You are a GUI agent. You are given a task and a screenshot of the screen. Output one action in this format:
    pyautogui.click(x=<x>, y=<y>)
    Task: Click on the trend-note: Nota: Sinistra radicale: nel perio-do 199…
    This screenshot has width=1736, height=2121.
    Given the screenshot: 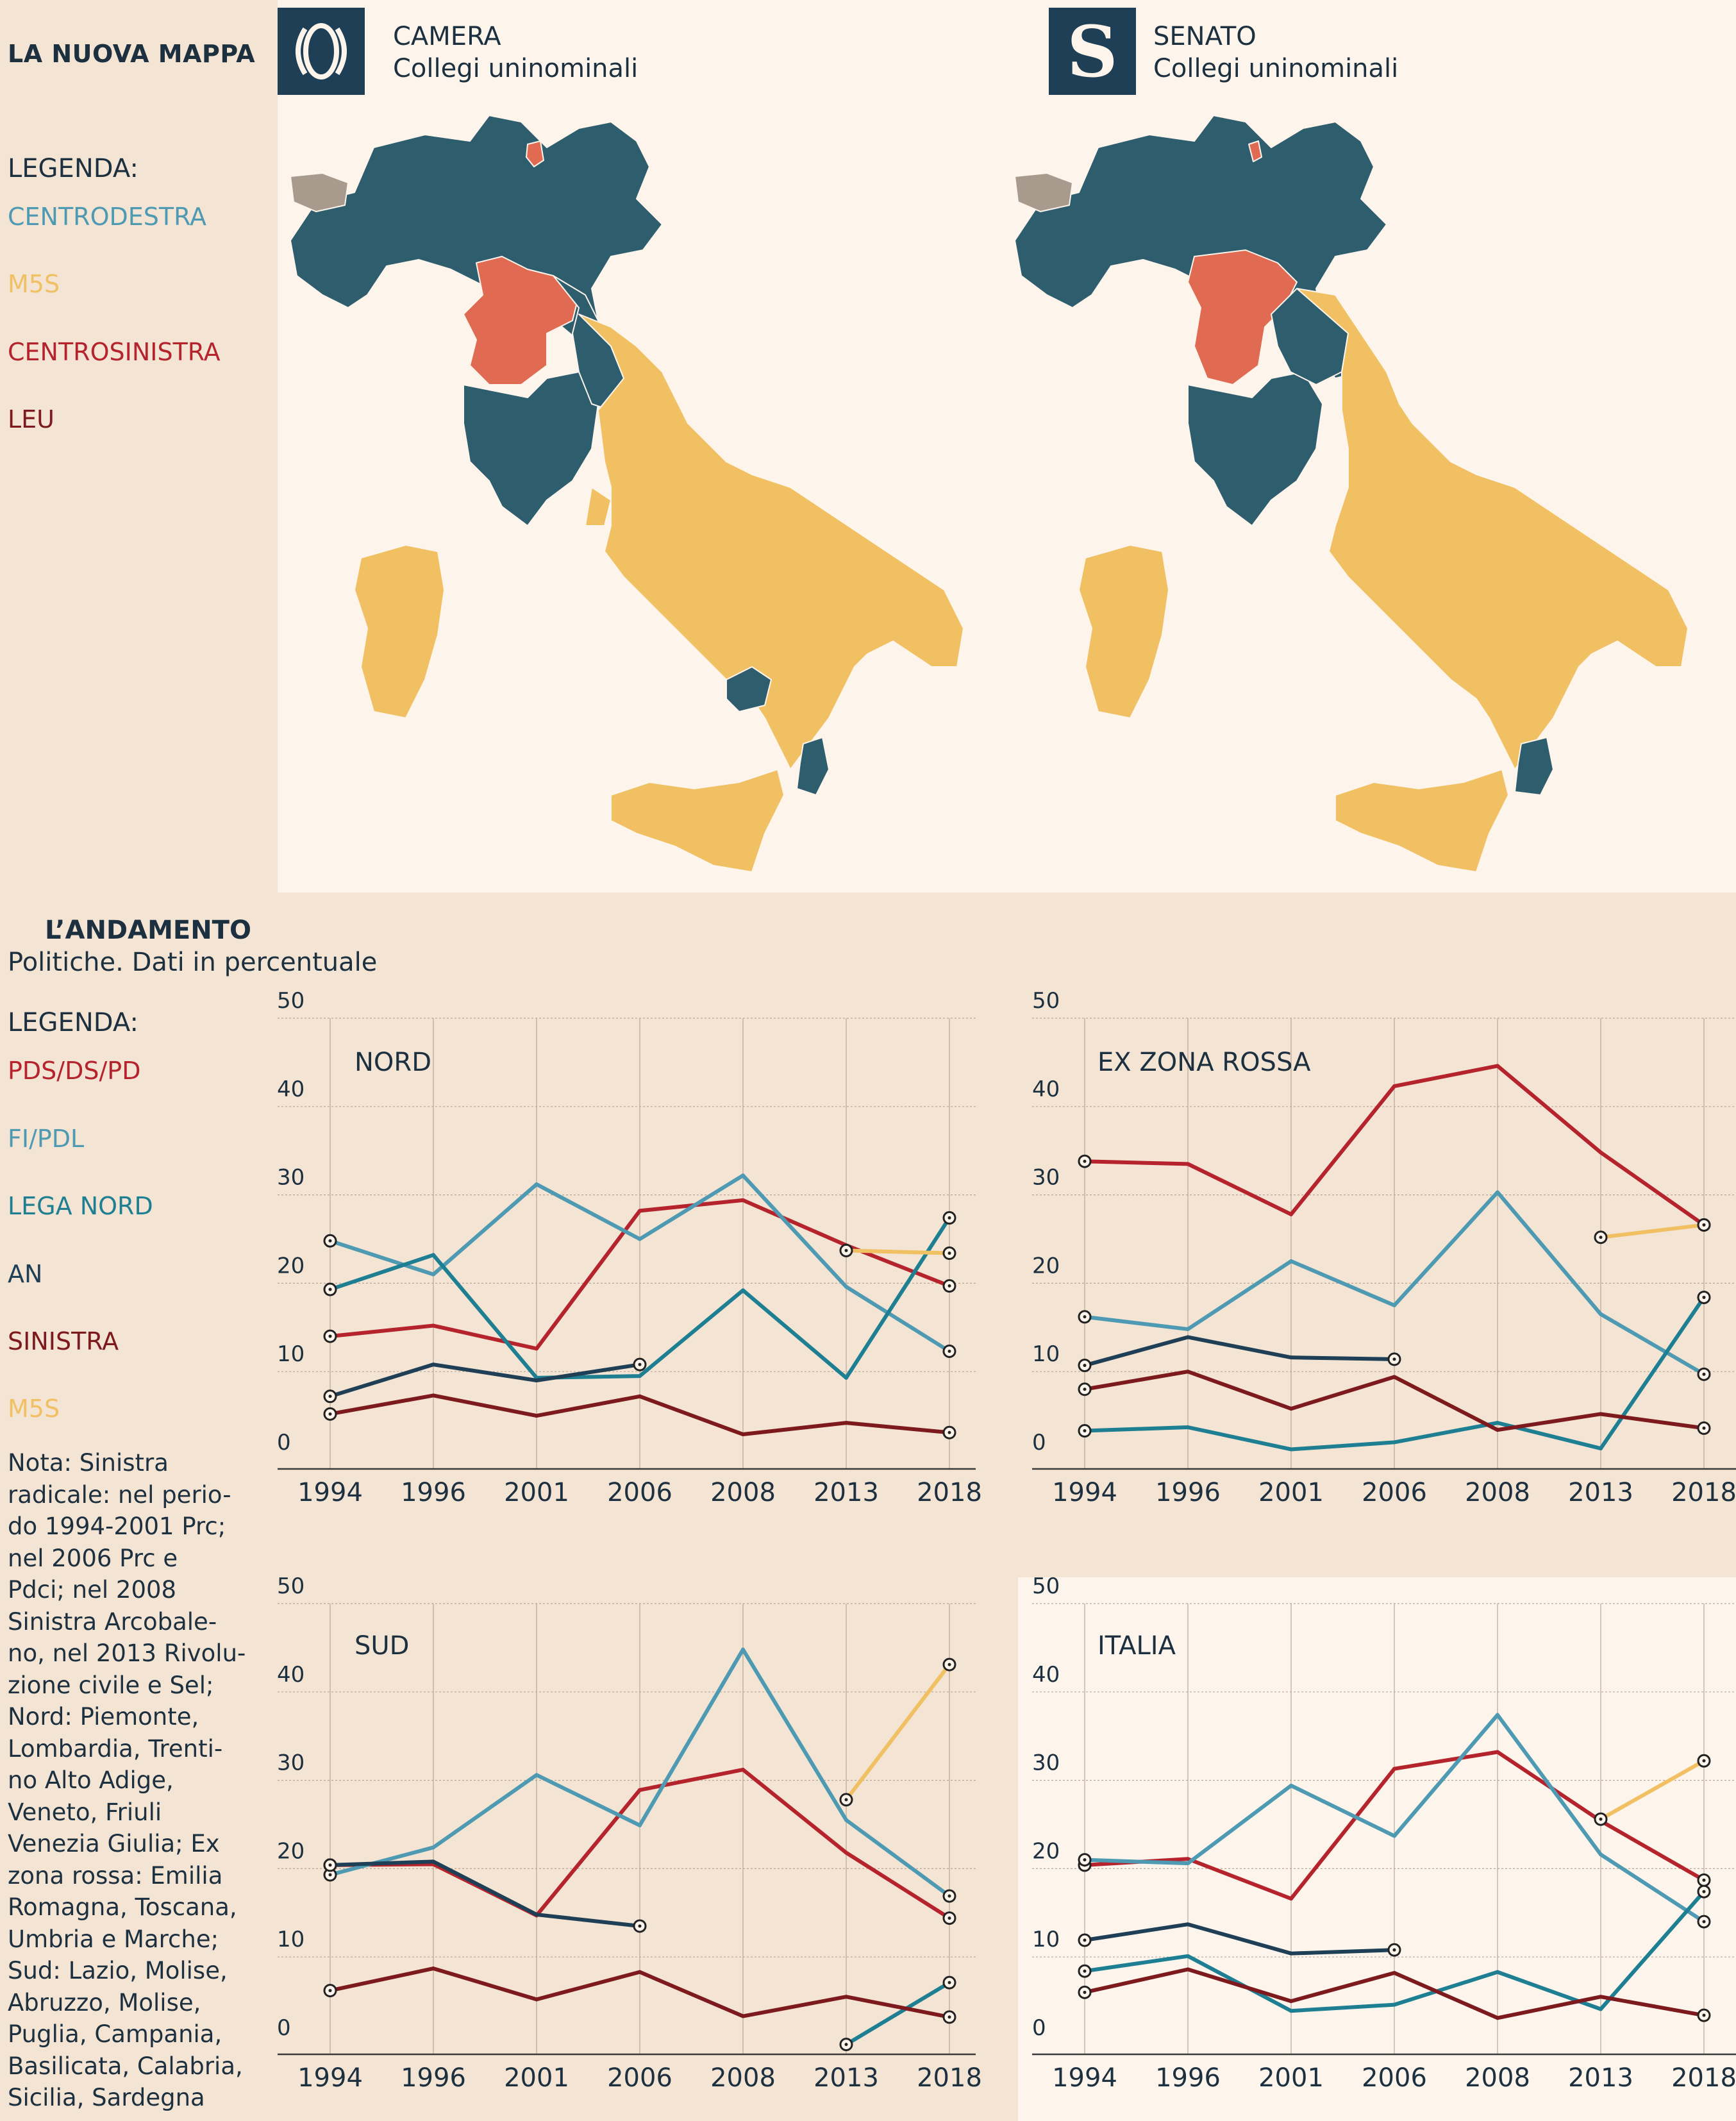 What is the action you would take?
    pyautogui.click(x=136, y=1780)
    